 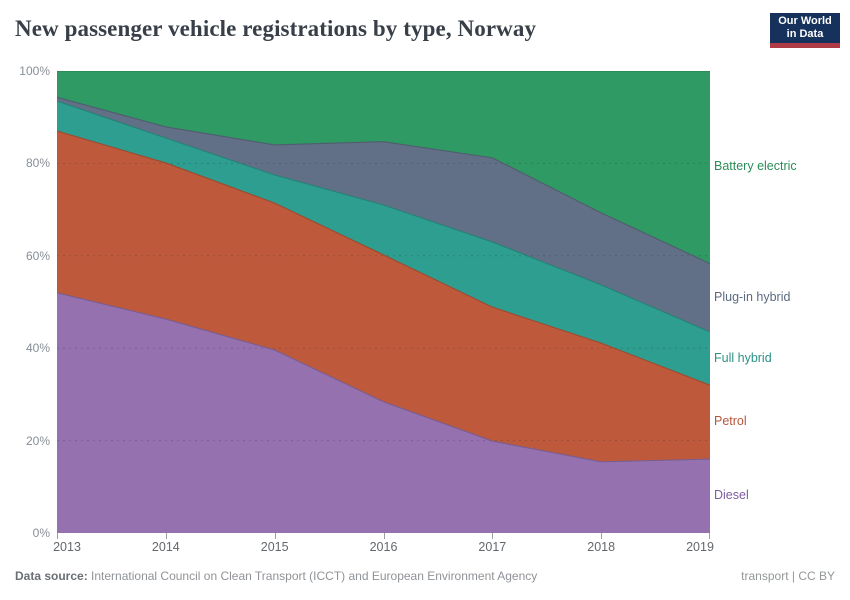 What do you see at coordinates (700, 547) in the screenshot?
I see `x-axis-label-2019: 2019` at bounding box center [700, 547].